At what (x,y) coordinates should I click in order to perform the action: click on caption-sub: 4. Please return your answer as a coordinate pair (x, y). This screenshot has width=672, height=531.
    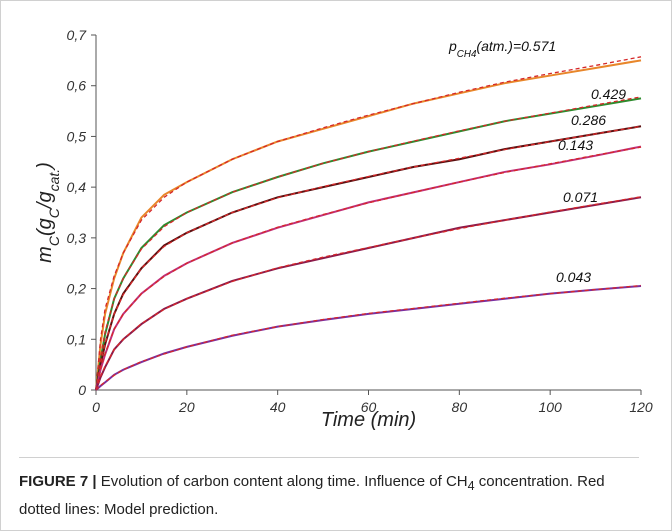
    Looking at the image, I should click on (471, 486).